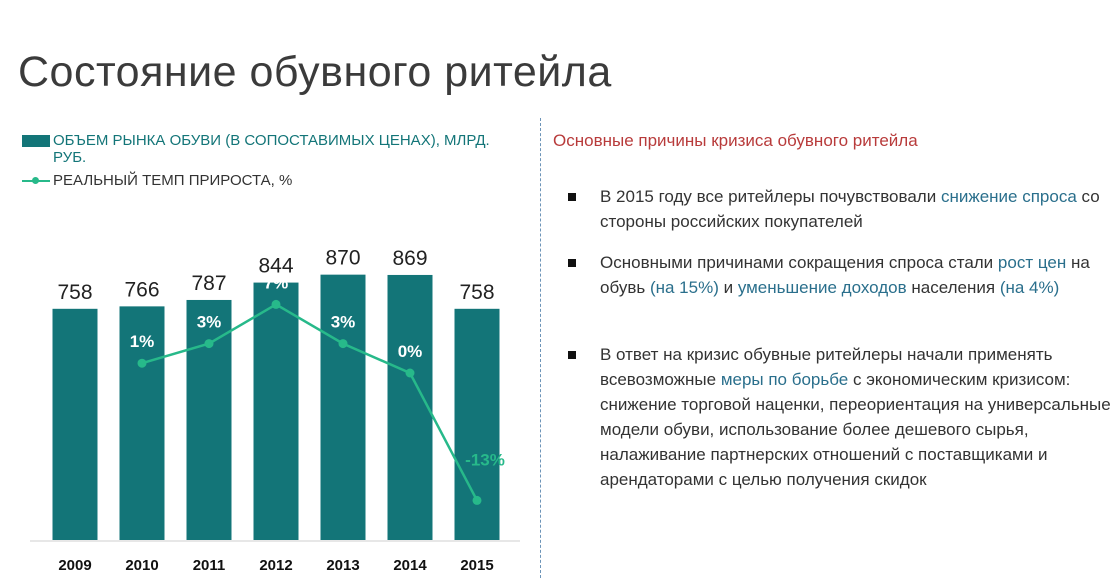  What do you see at coordinates (845, 275) in the screenshot?
I see `text-segment: на обувь` at bounding box center [845, 275].